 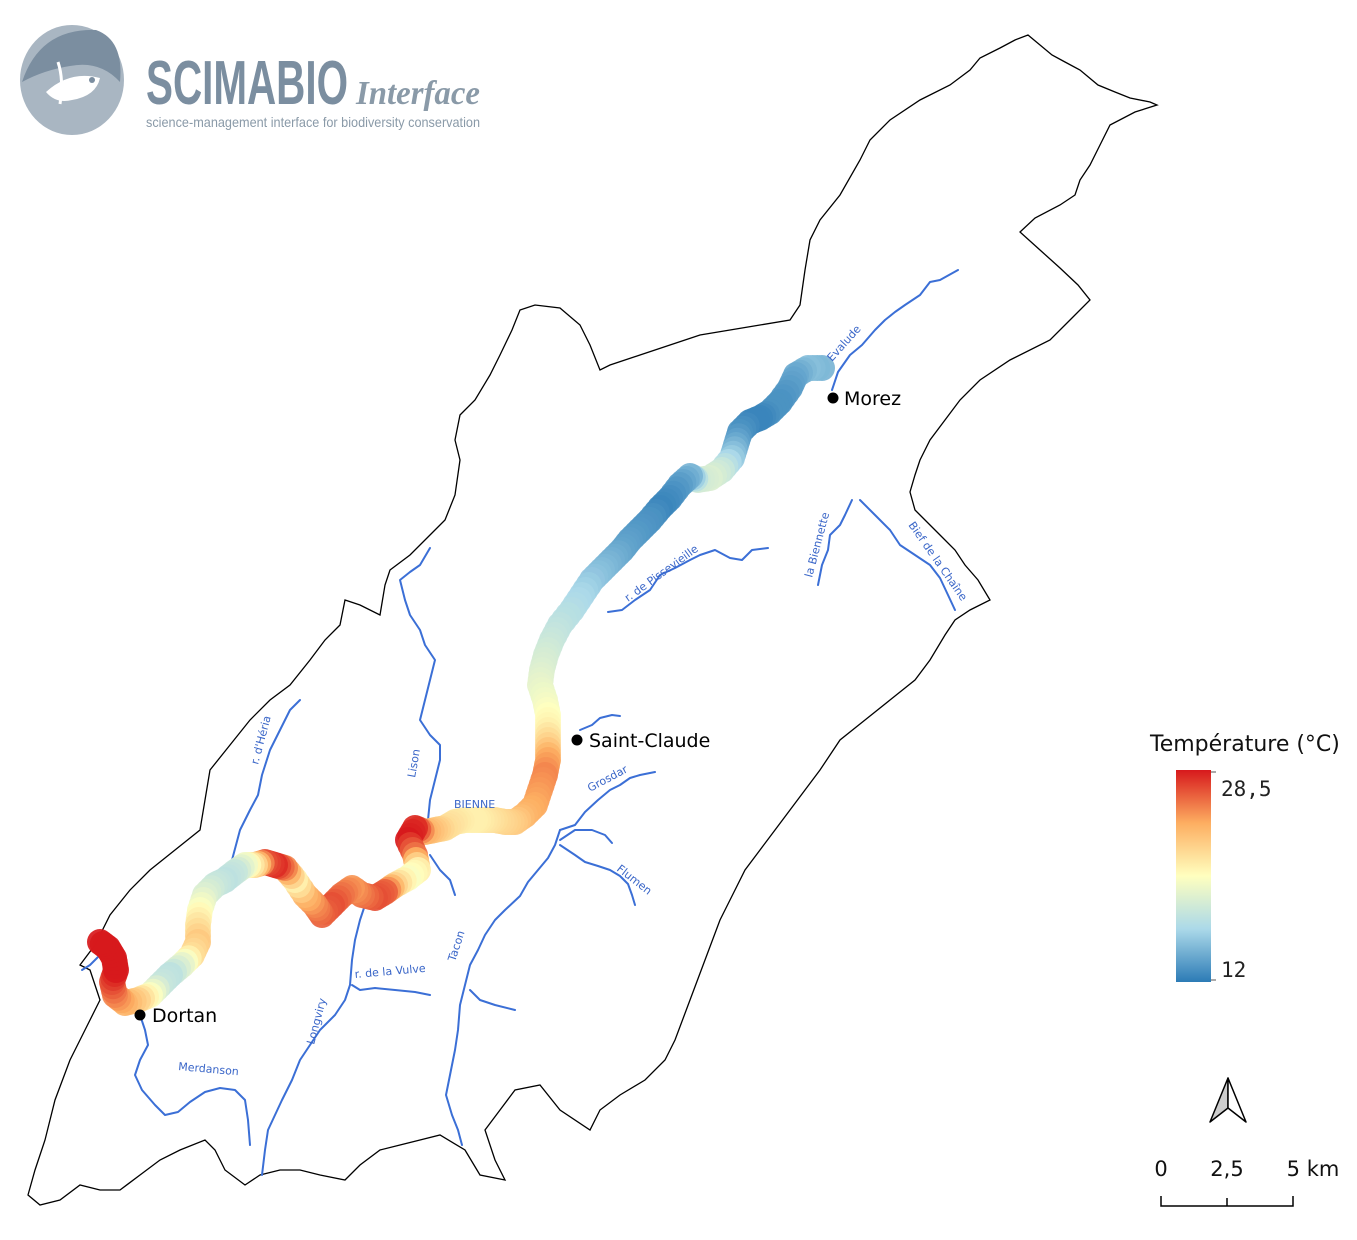 What do you see at coordinates (72, 80) in the screenshot?
I see `fish-icon` at bounding box center [72, 80].